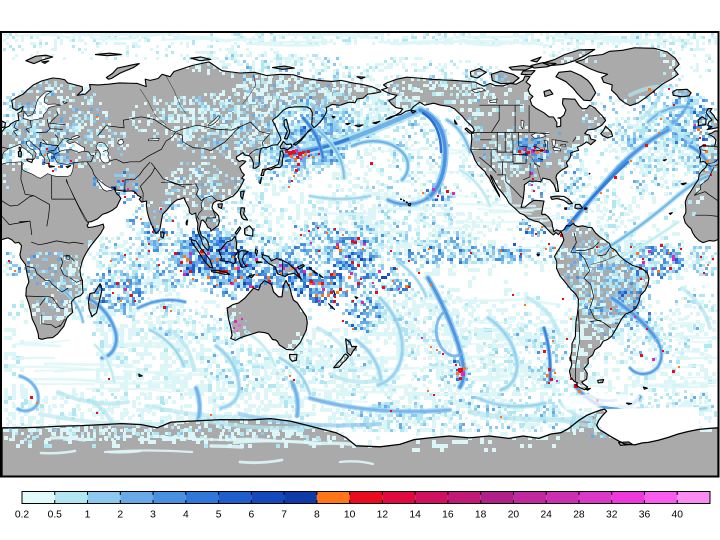 This screenshot has width=720, height=540. What do you see at coordinates (415, 515) in the screenshot?
I see `svg-text: 14` at bounding box center [415, 515].